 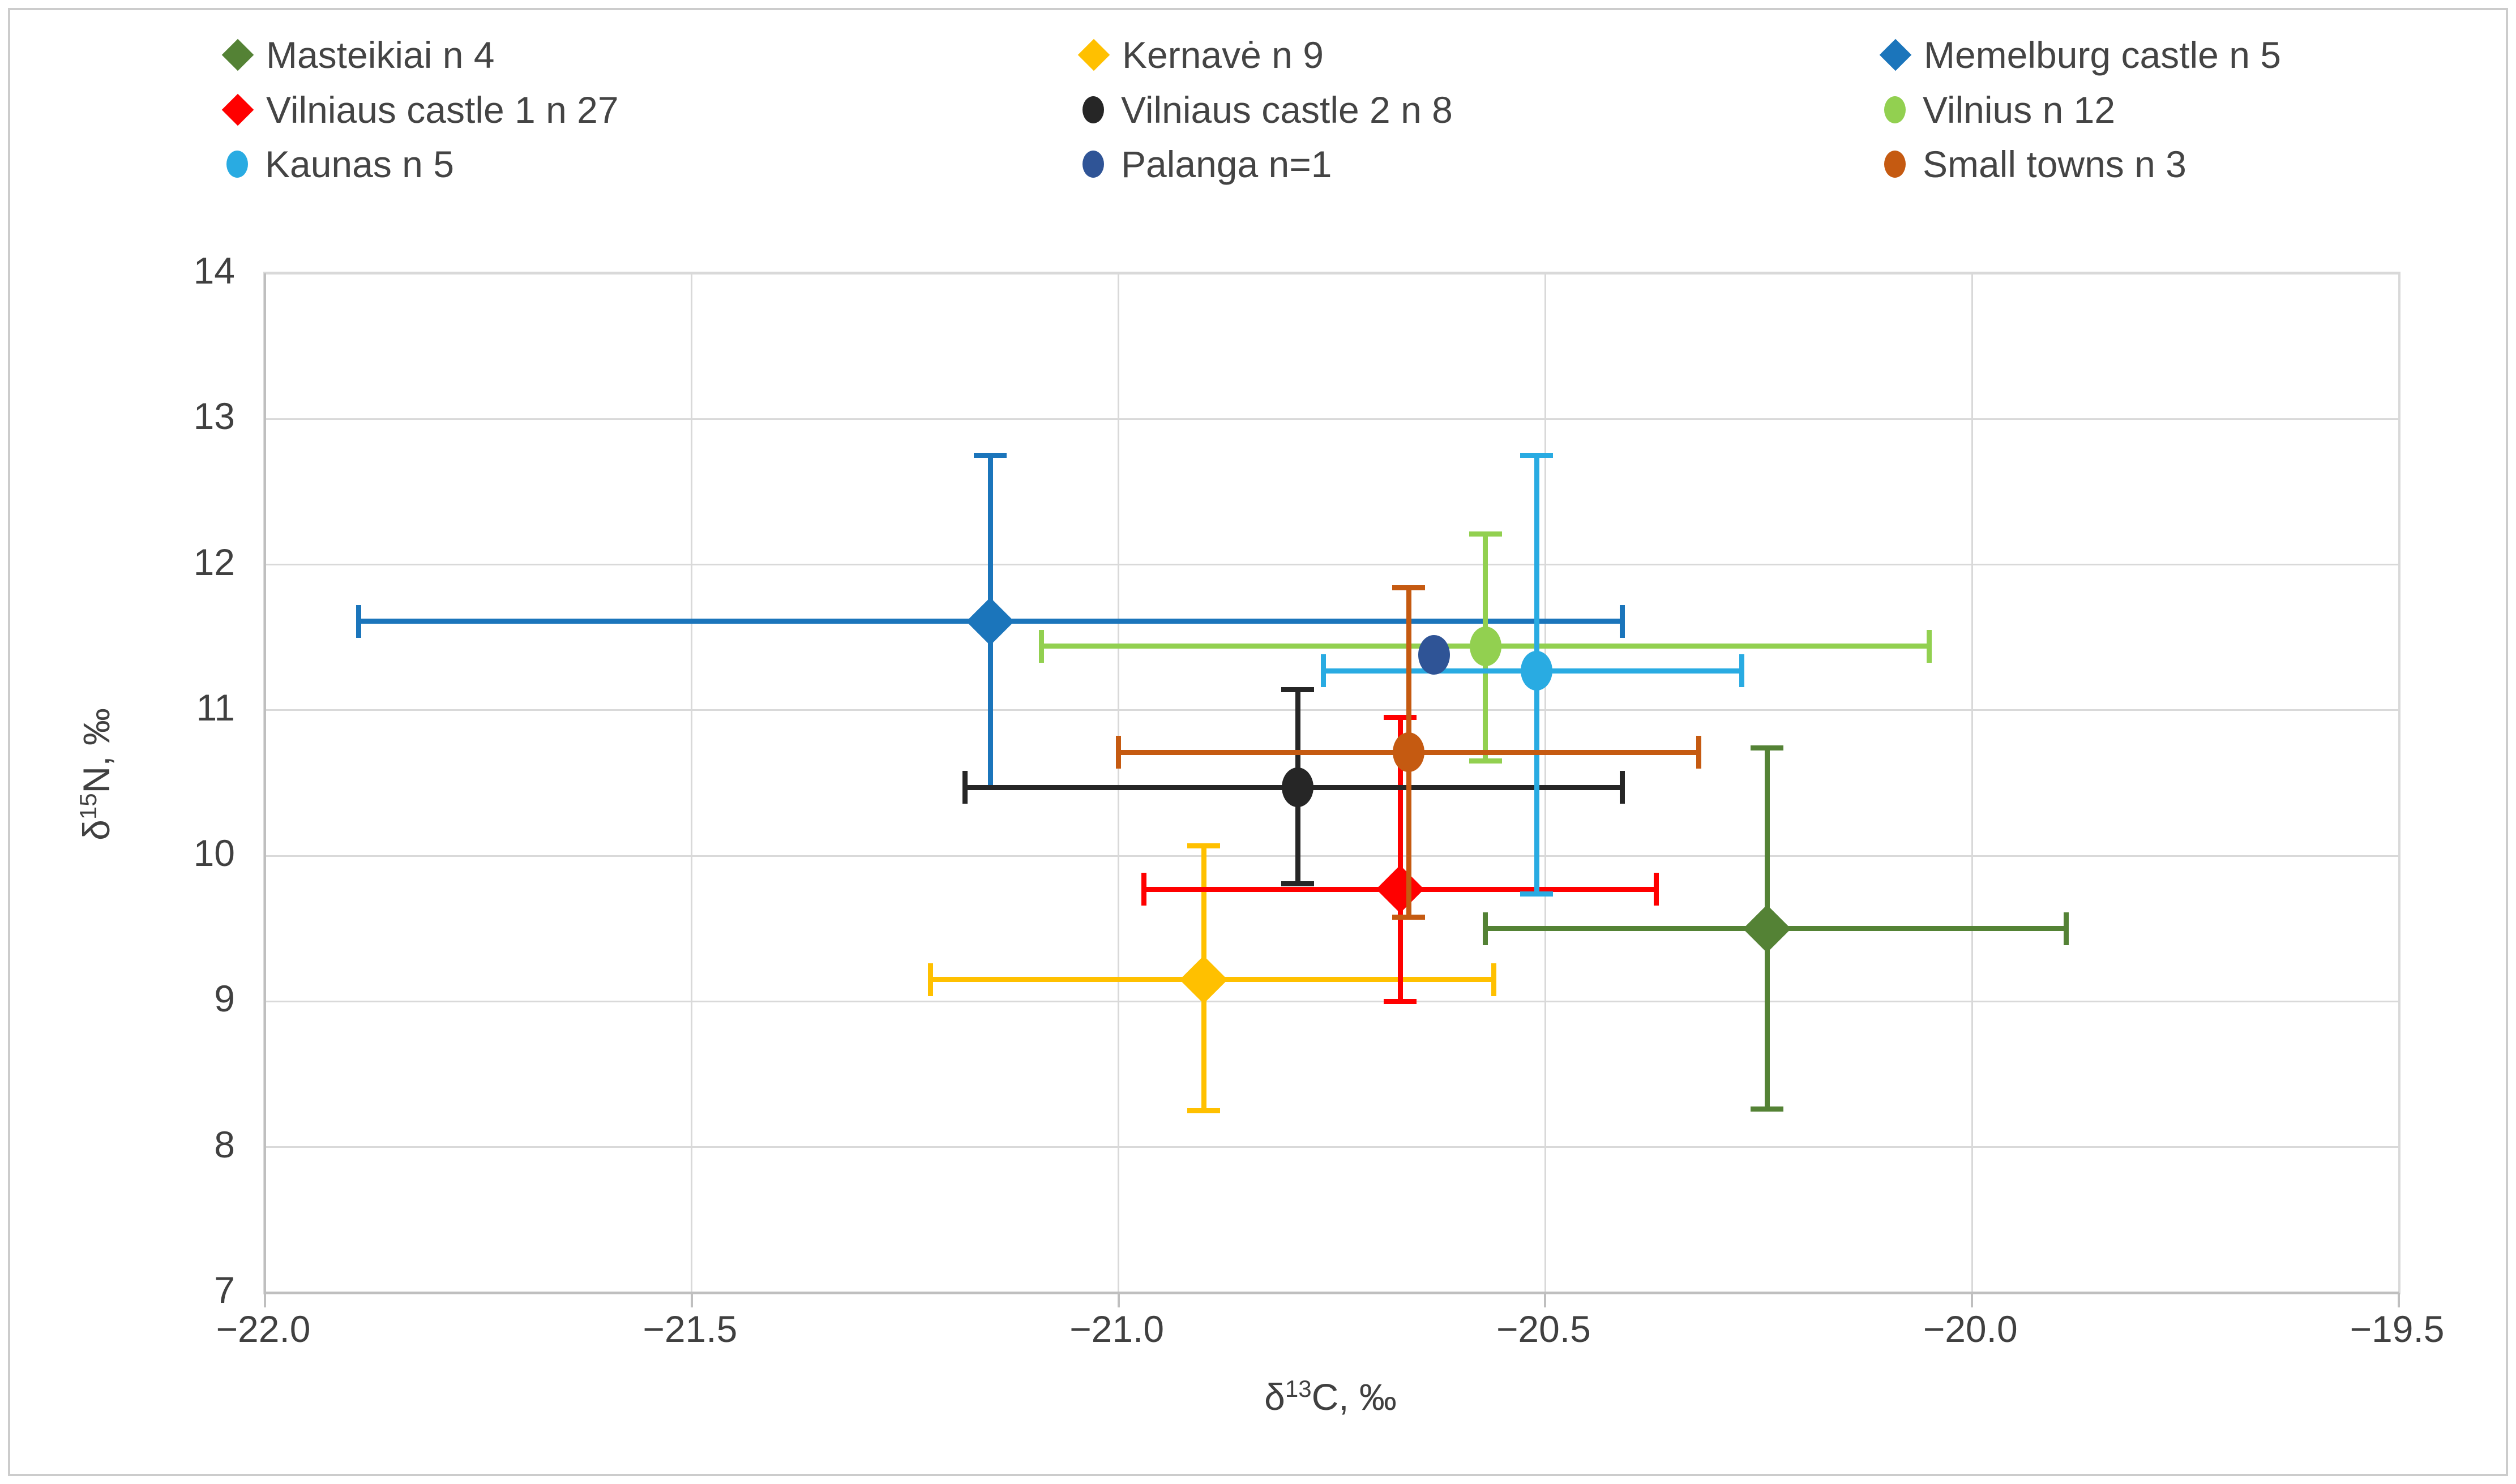 I want to click on x-tick-label: −22.0, so click(x=263, y=1329).